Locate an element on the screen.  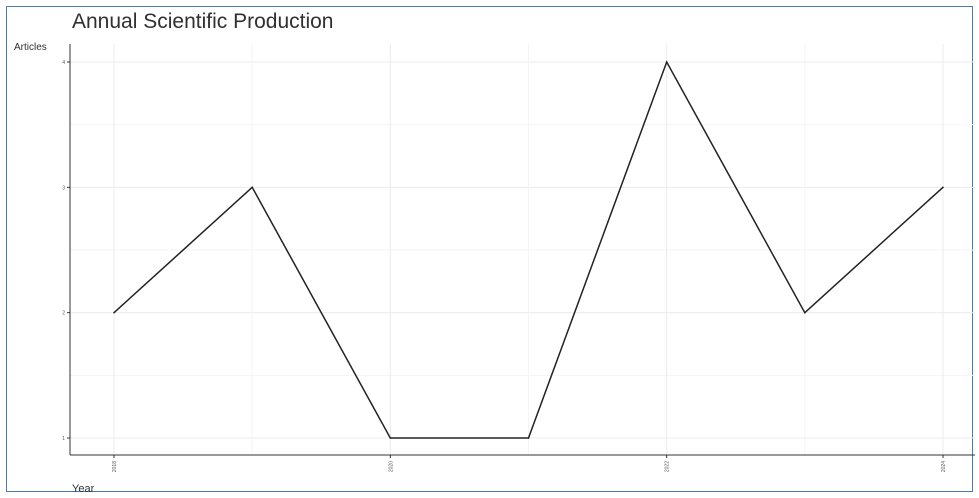
x-tick-label: 2018 is located at coordinates (115, 466).